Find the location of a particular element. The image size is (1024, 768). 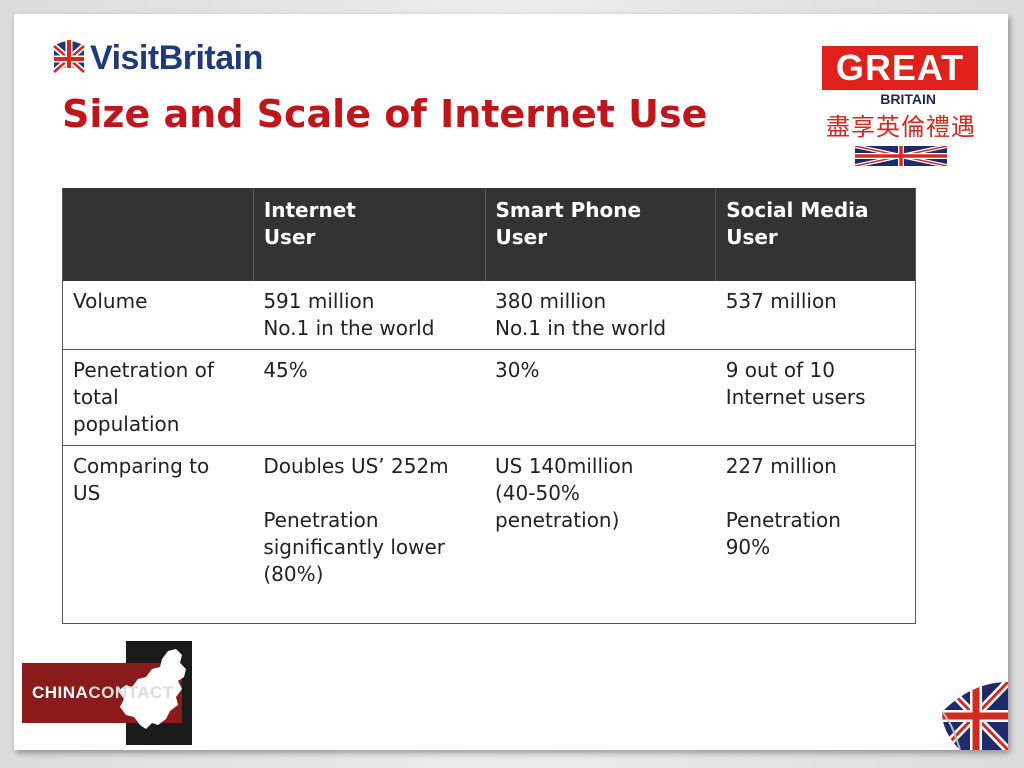

cell-line: US 140million is located at coordinates (564, 466).